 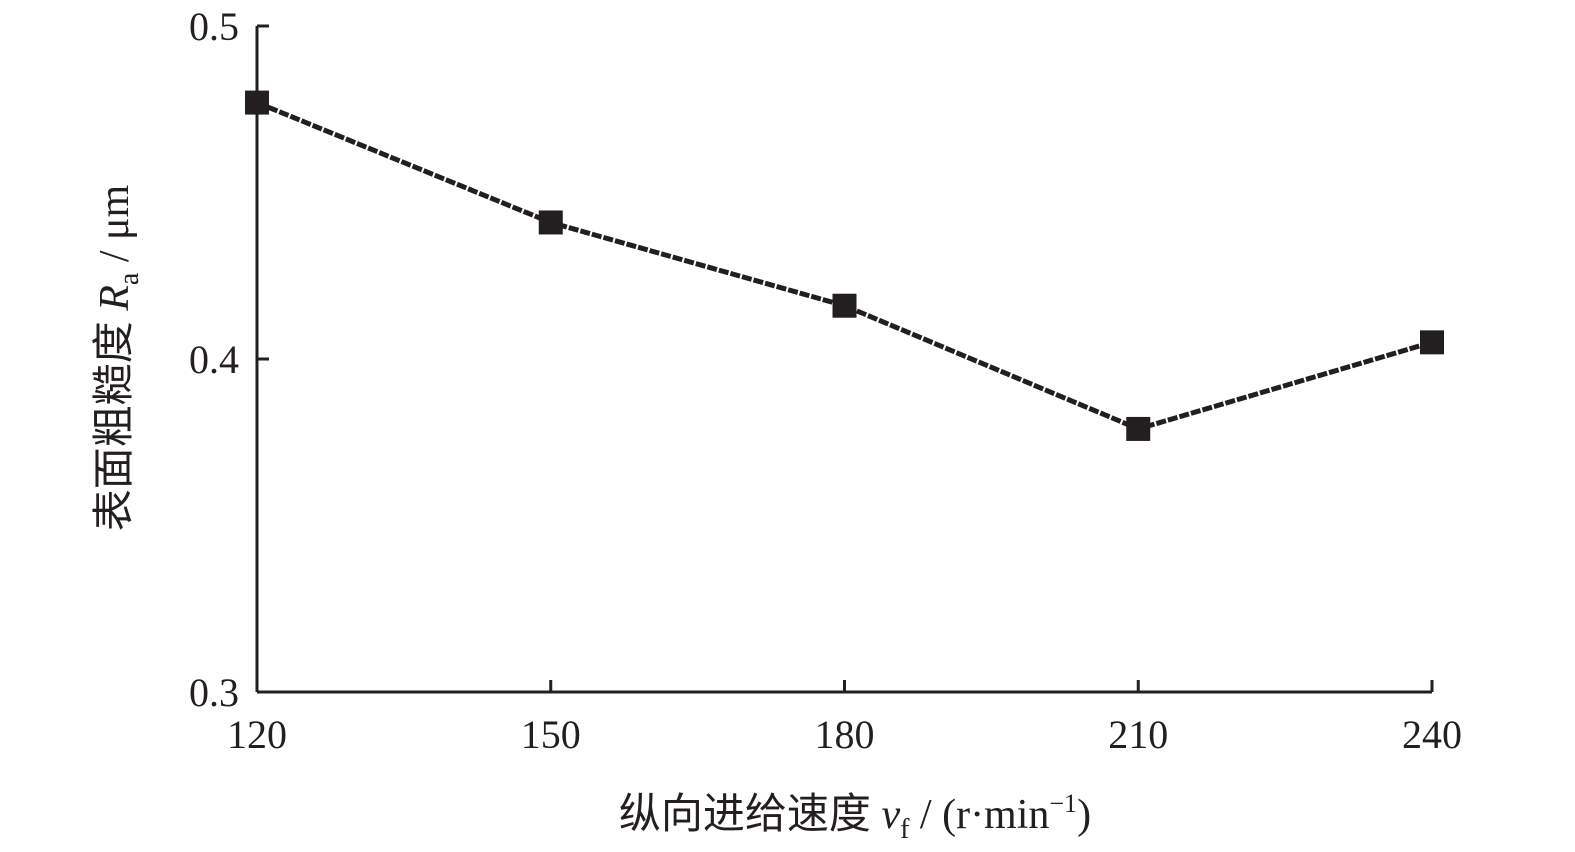 I want to click on x-axis-title-suffix: ), so click(x=1084, y=815).